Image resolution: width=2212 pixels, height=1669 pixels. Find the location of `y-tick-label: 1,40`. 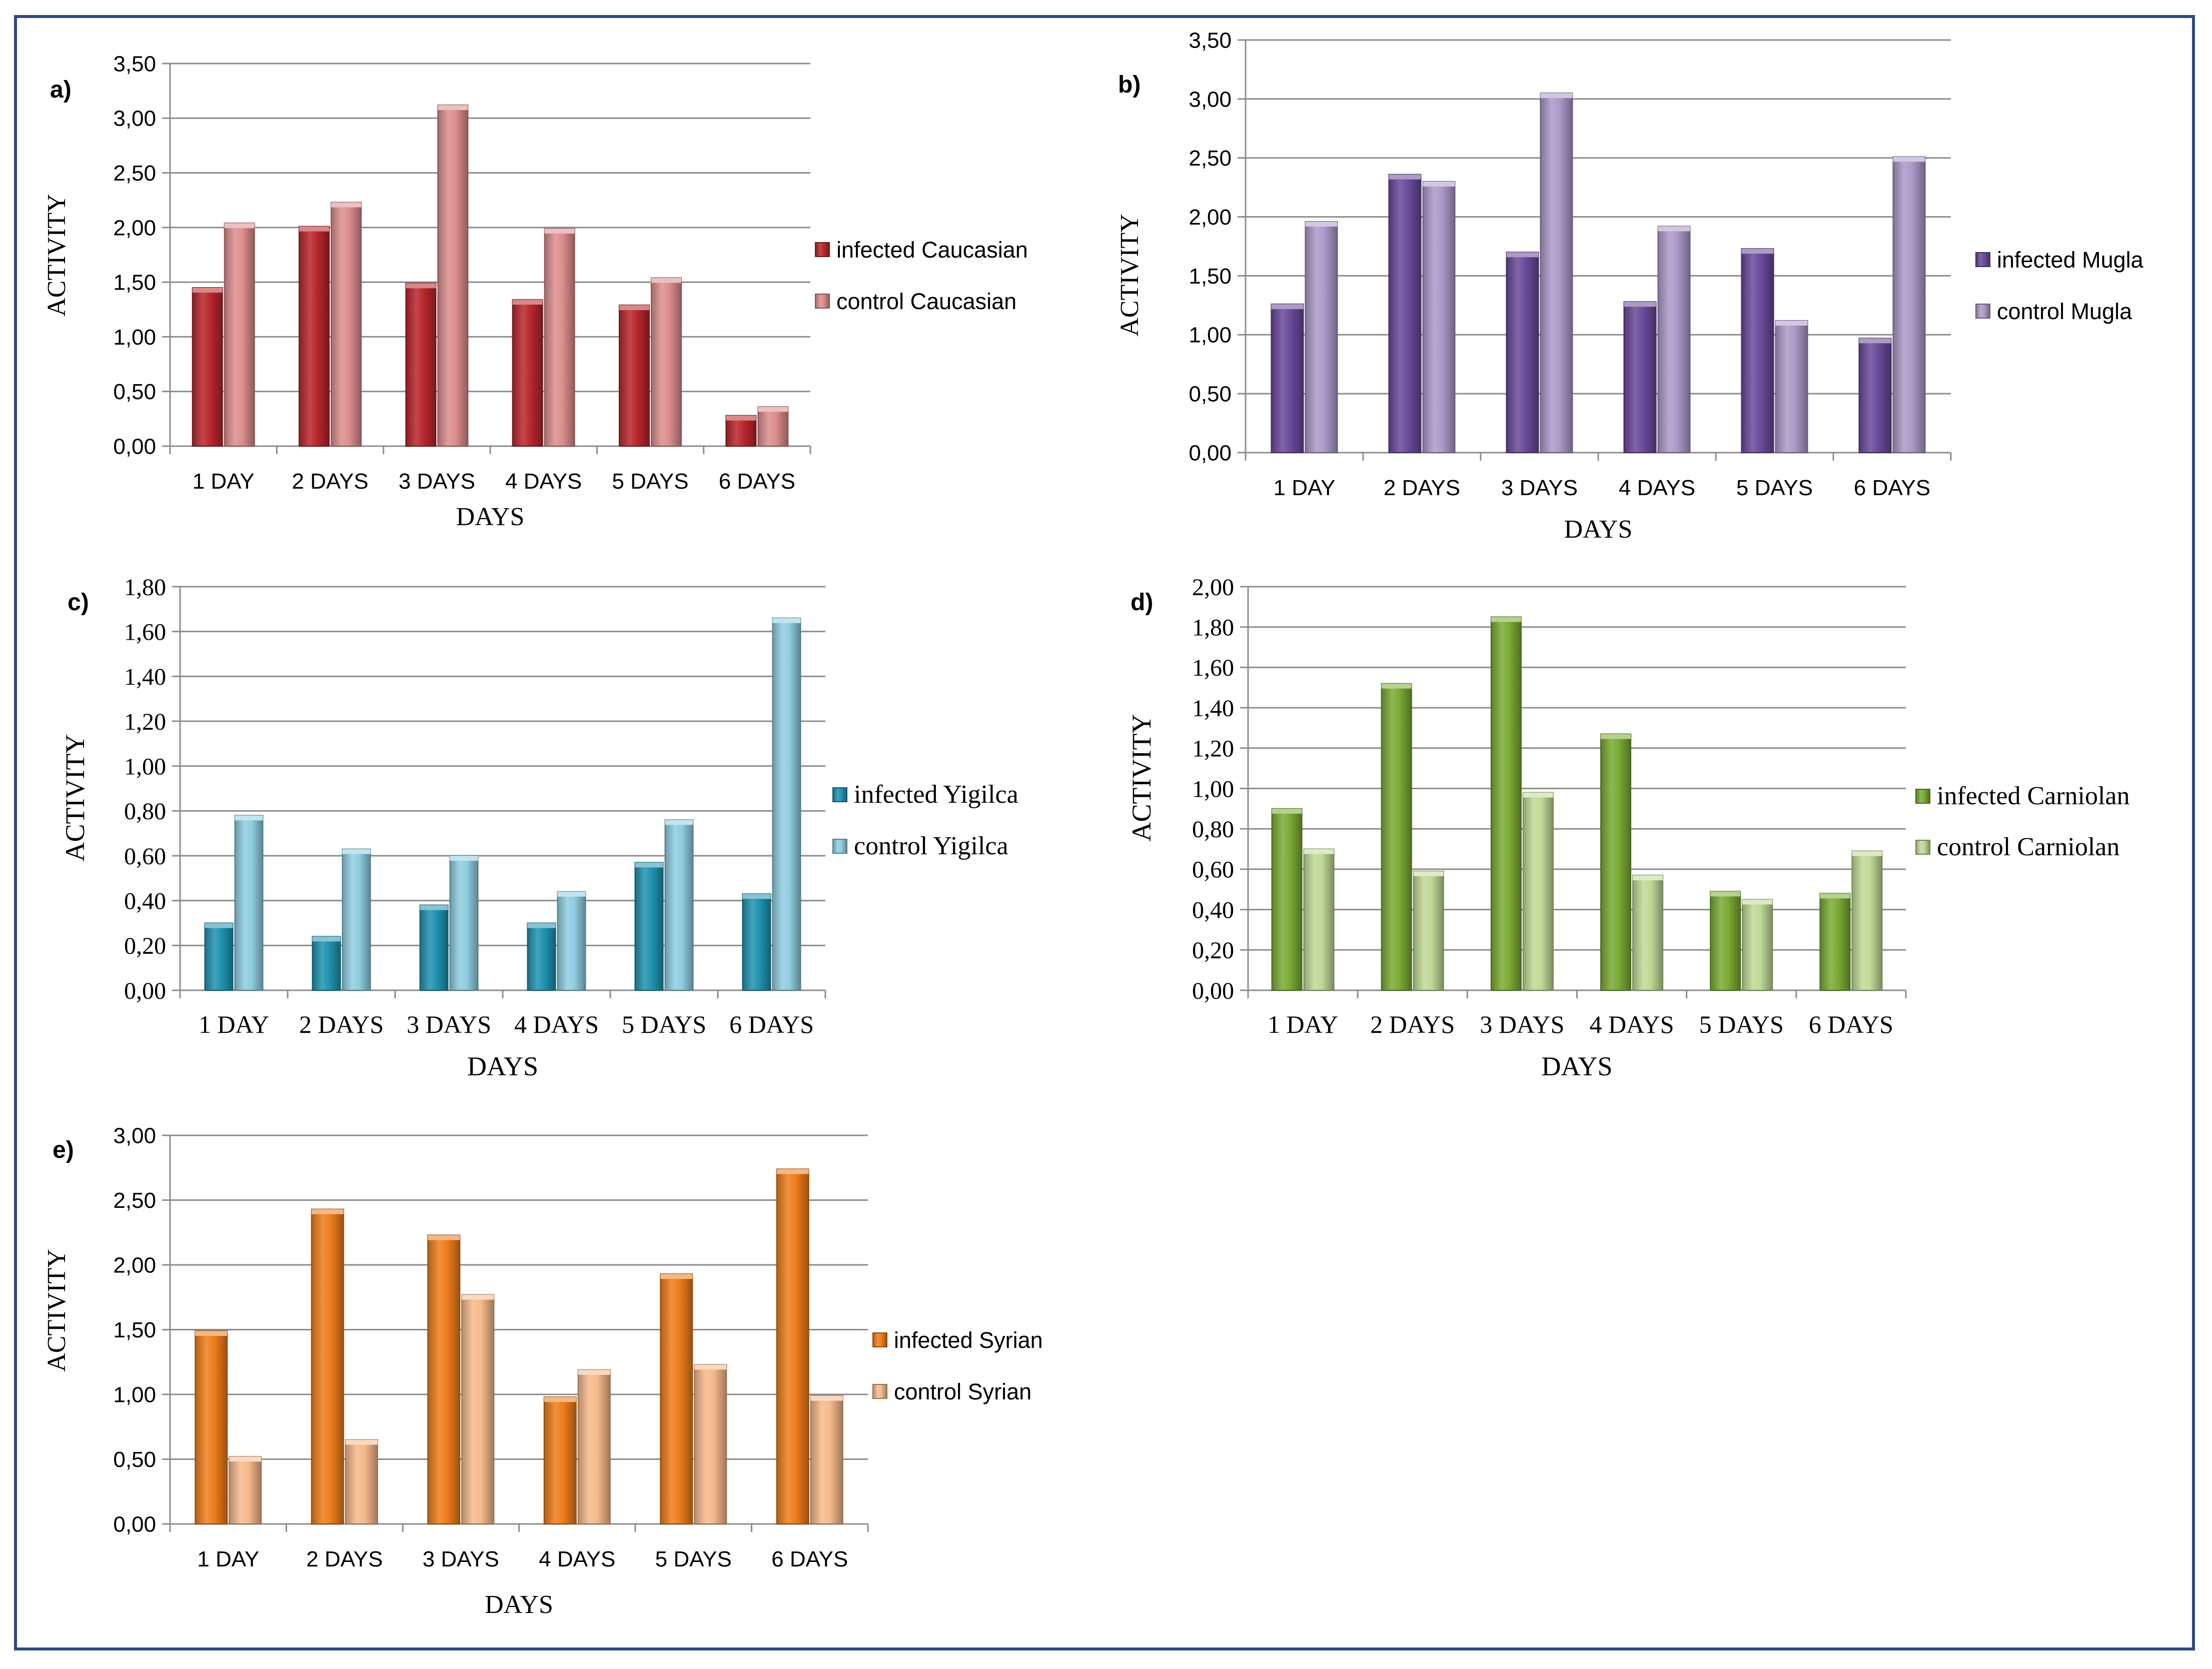

y-tick-label: 1,40 is located at coordinates (1213, 708).